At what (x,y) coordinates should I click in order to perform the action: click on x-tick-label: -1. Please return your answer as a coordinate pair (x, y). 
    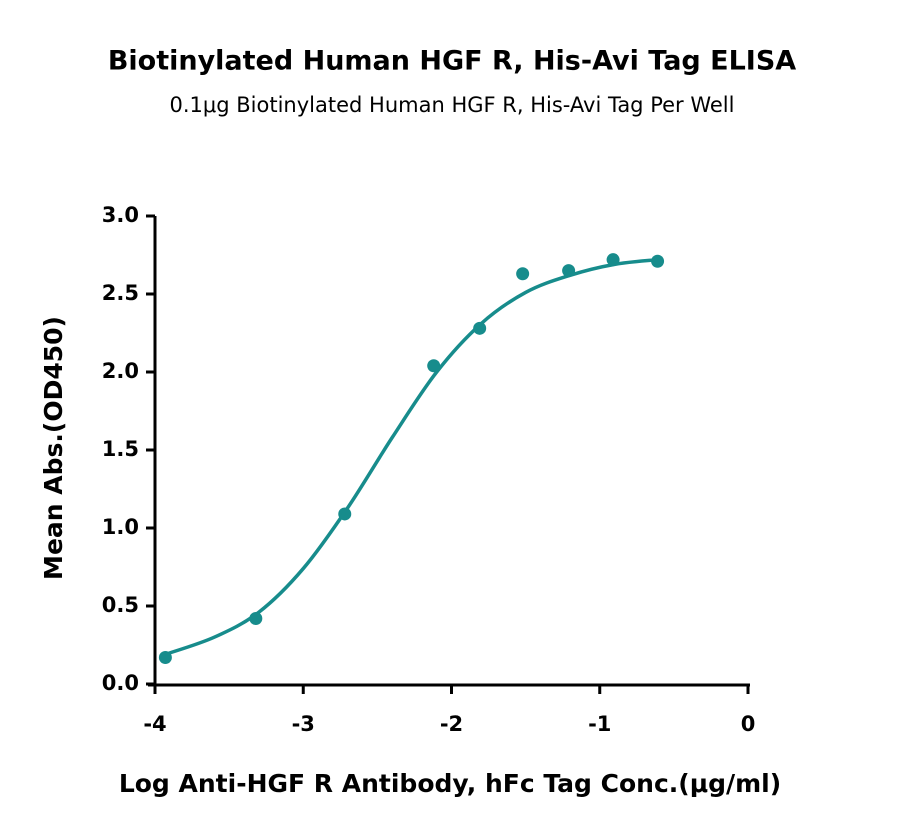
    Looking at the image, I should click on (599, 724).